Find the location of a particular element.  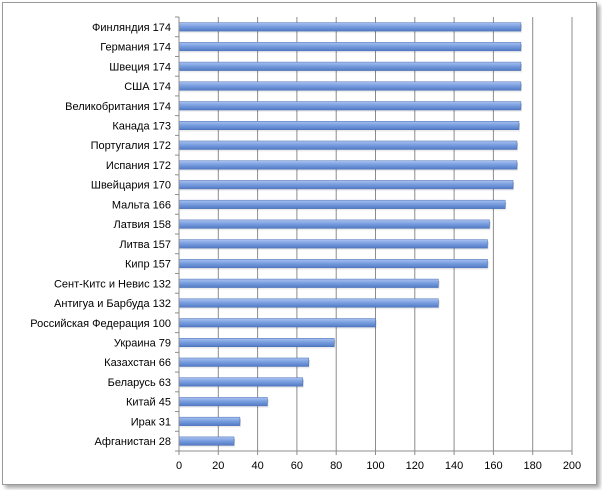

category-label-17: Казахстан 66 is located at coordinates (137, 363).